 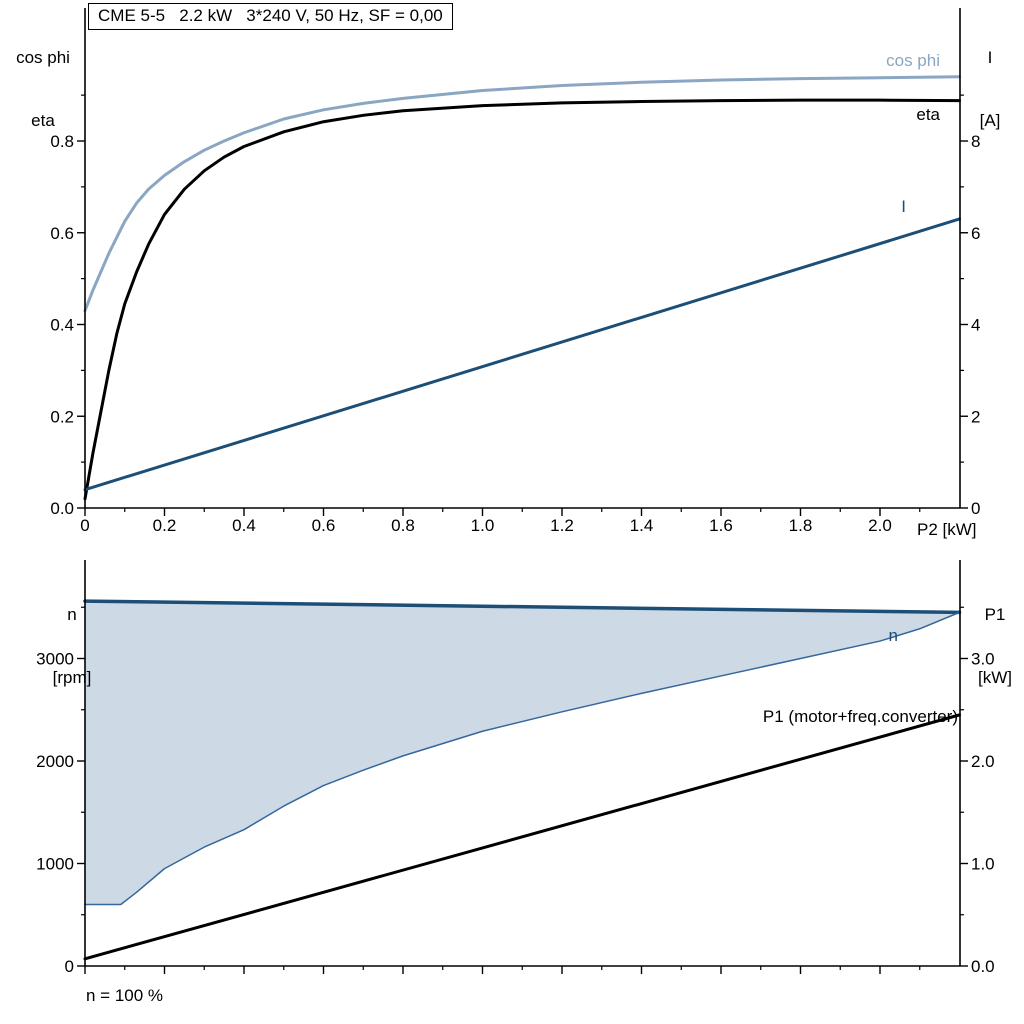 I want to click on svg-text: 1.4, so click(x=642, y=525).